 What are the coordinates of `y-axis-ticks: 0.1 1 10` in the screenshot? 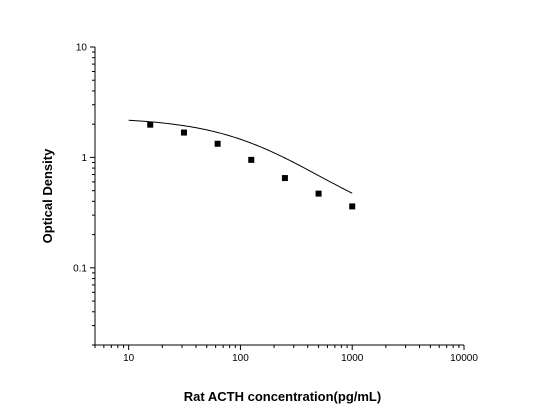 It's located at (84, 194).